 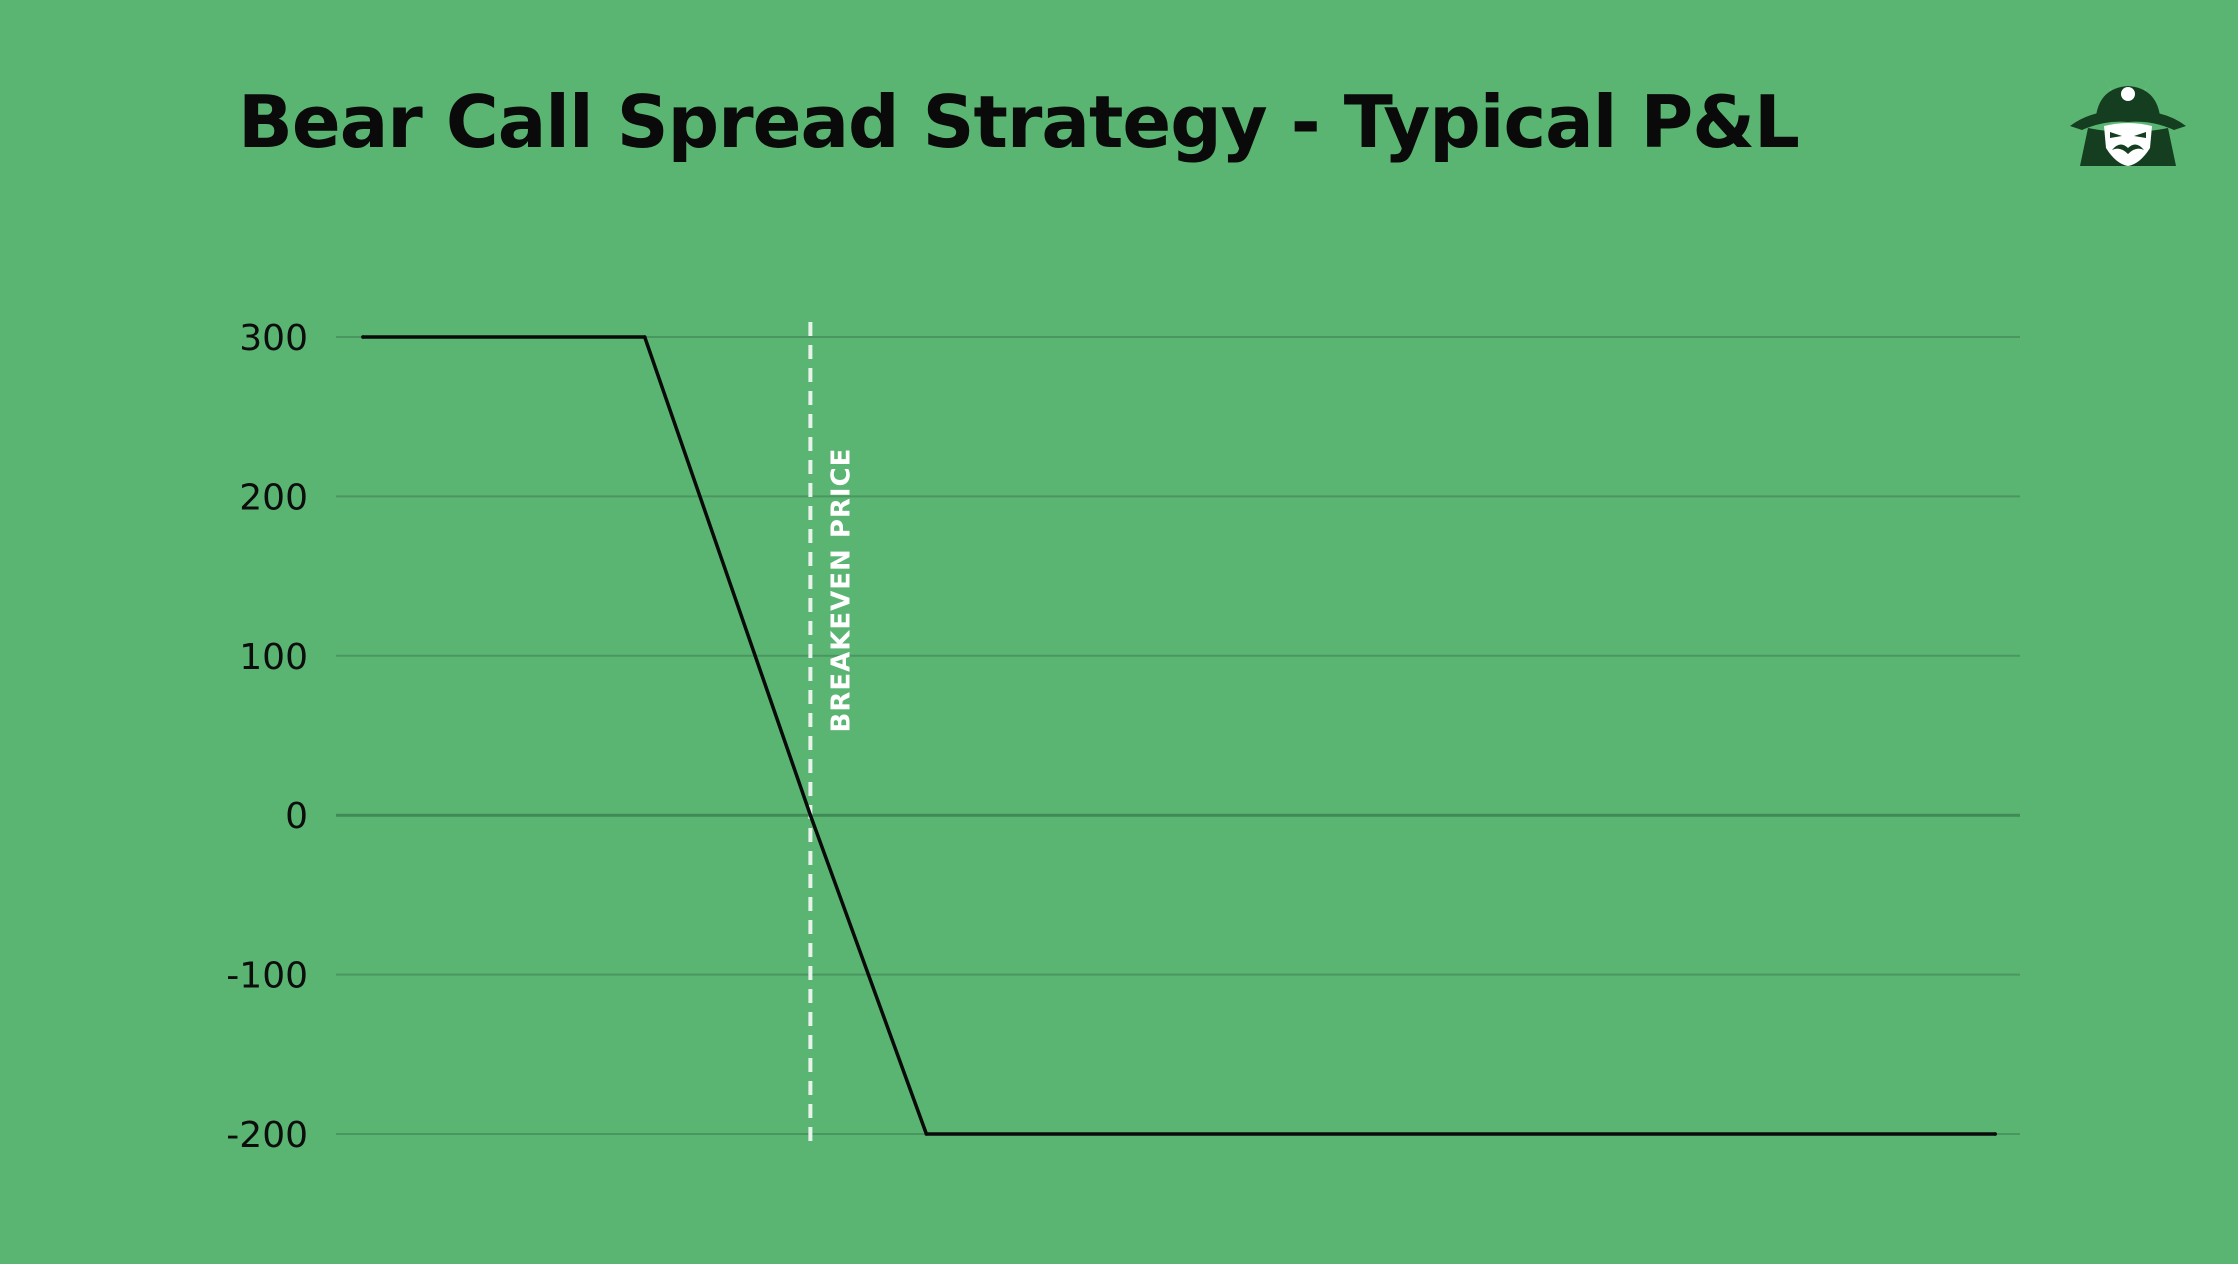 I want to click on y-axis-tick-labels: 300 200 100 0 -100 -200, so click(x=267, y=737).